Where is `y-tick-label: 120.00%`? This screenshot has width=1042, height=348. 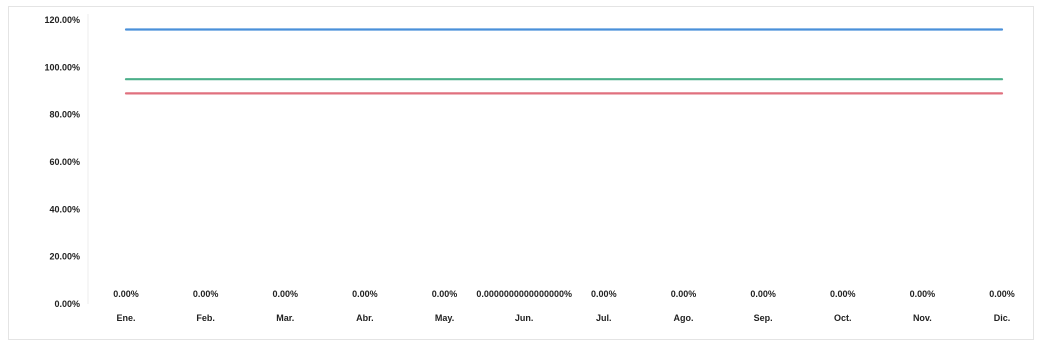
y-tick-label: 120.00% is located at coordinates (62, 20).